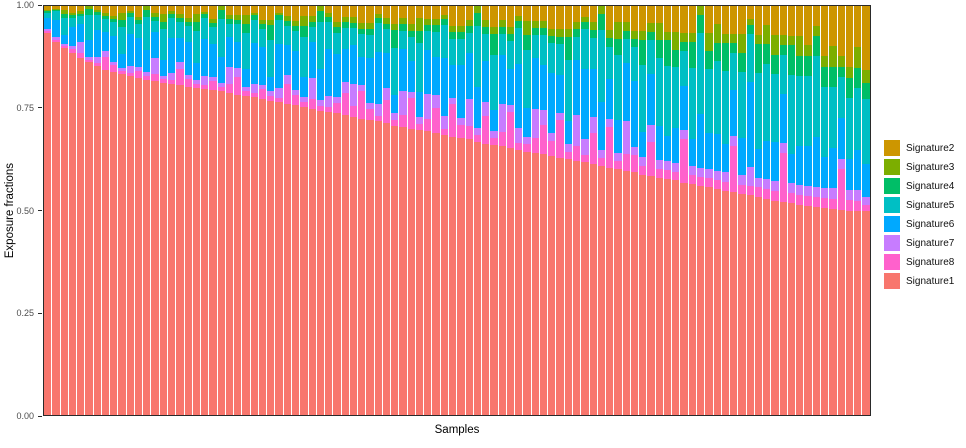  I want to click on legend-entry-signature7: Signature7, so click(919, 243).